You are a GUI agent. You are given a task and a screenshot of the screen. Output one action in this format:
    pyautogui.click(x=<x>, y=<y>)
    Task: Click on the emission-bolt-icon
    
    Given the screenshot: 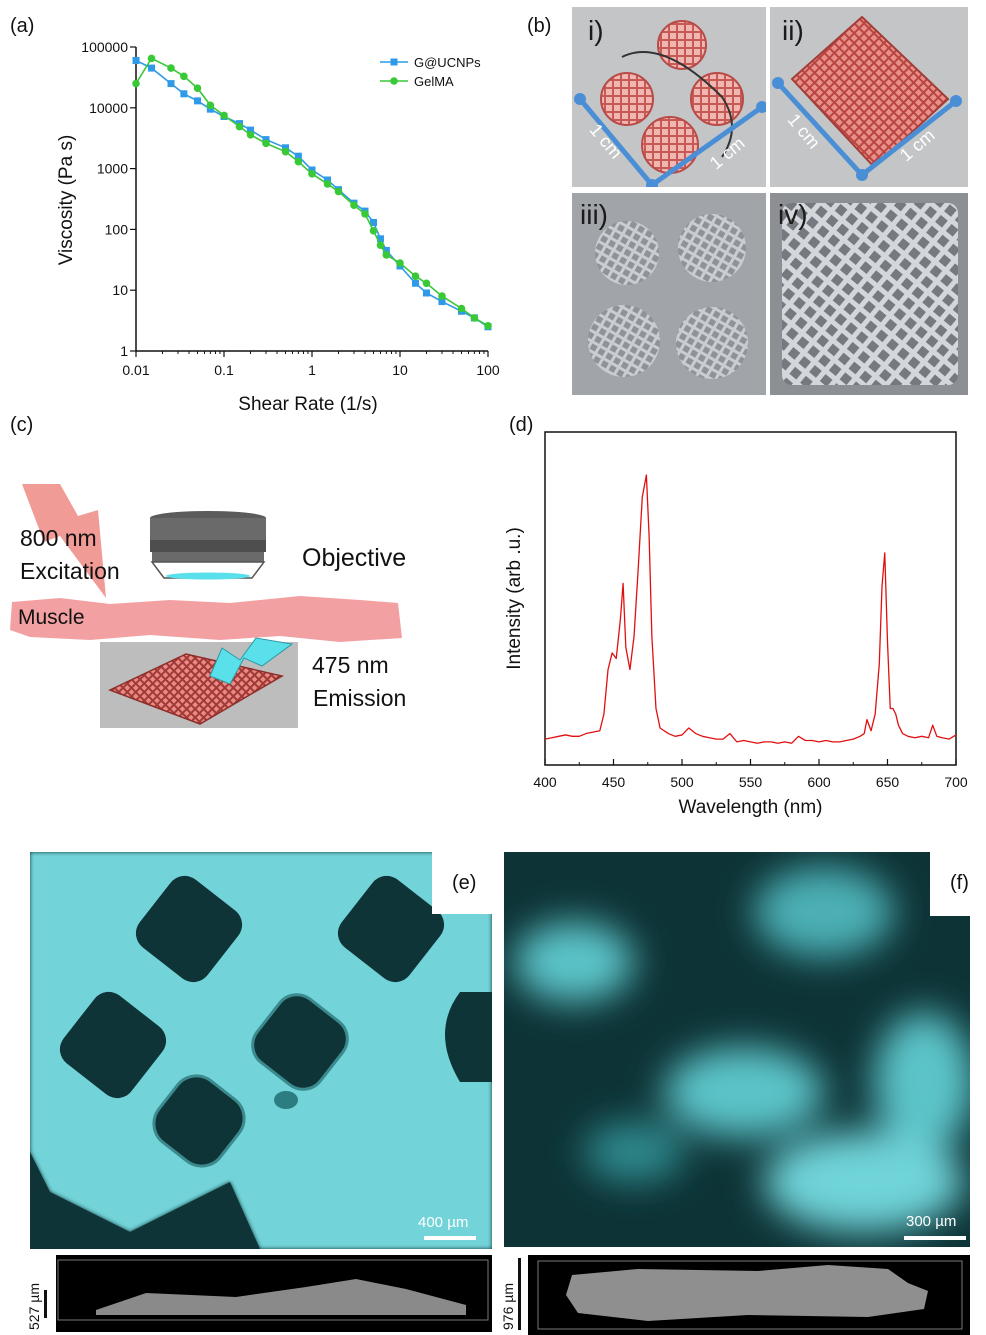 What is the action you would take?
    pyautogui.click(x=251, y=661)
    